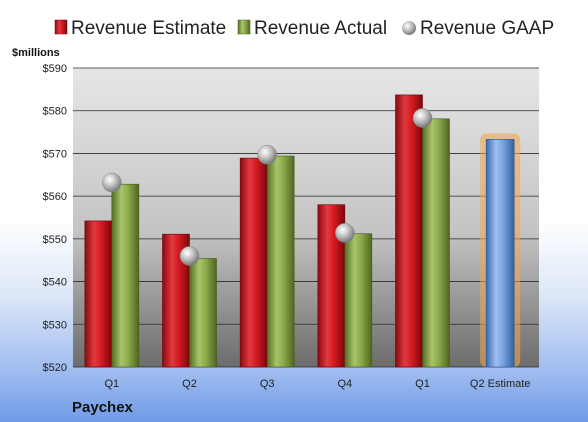 Image resolution: width=588 pixels, height=422 pixels. I want to click on x-axis-ticks: Q1 Q2 Q3 Q4 Q1 Q2 Estimate, so click(317, 384).